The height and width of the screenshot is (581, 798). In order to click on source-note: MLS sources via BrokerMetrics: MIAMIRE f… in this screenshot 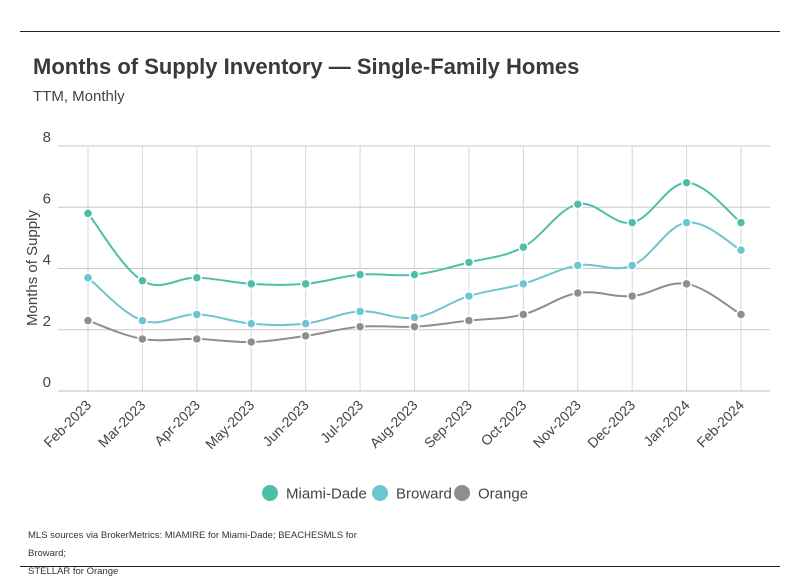, I will do `click(208, 554)`.